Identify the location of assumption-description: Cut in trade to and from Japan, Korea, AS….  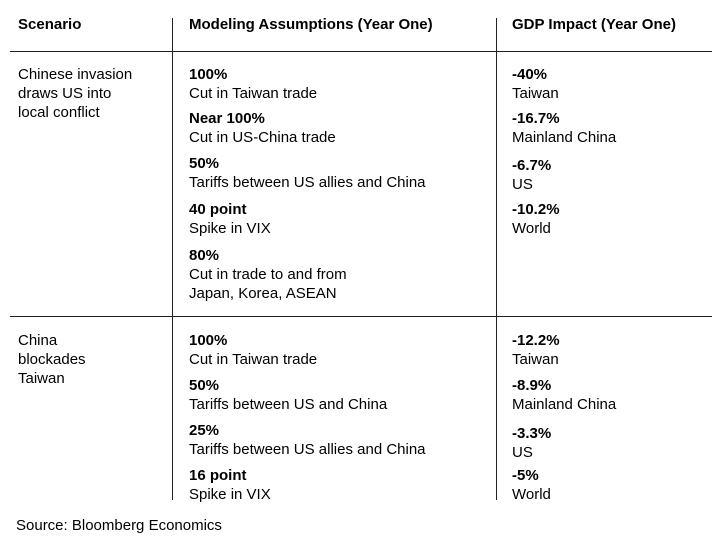
(268, 284).